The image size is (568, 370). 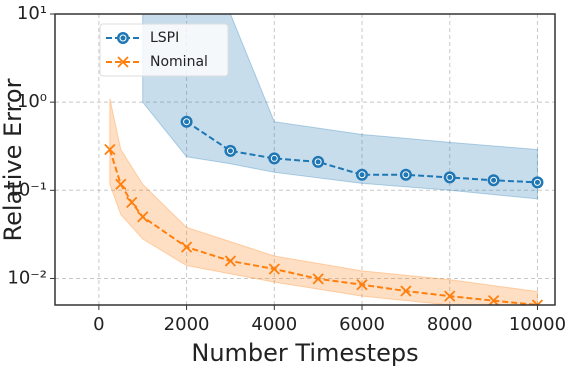 What do you see at coordinates (362, 324) in the screenshot?
I see `x-tick-label: 6000` at bounding box center [362, 324].